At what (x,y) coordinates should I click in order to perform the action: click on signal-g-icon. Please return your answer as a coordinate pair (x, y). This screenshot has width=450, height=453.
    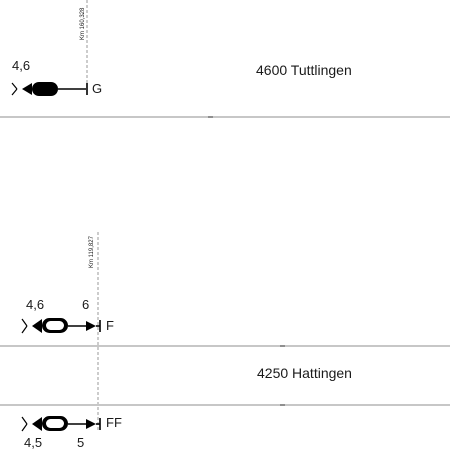
    Looking at the image, I should click on (49, 89).